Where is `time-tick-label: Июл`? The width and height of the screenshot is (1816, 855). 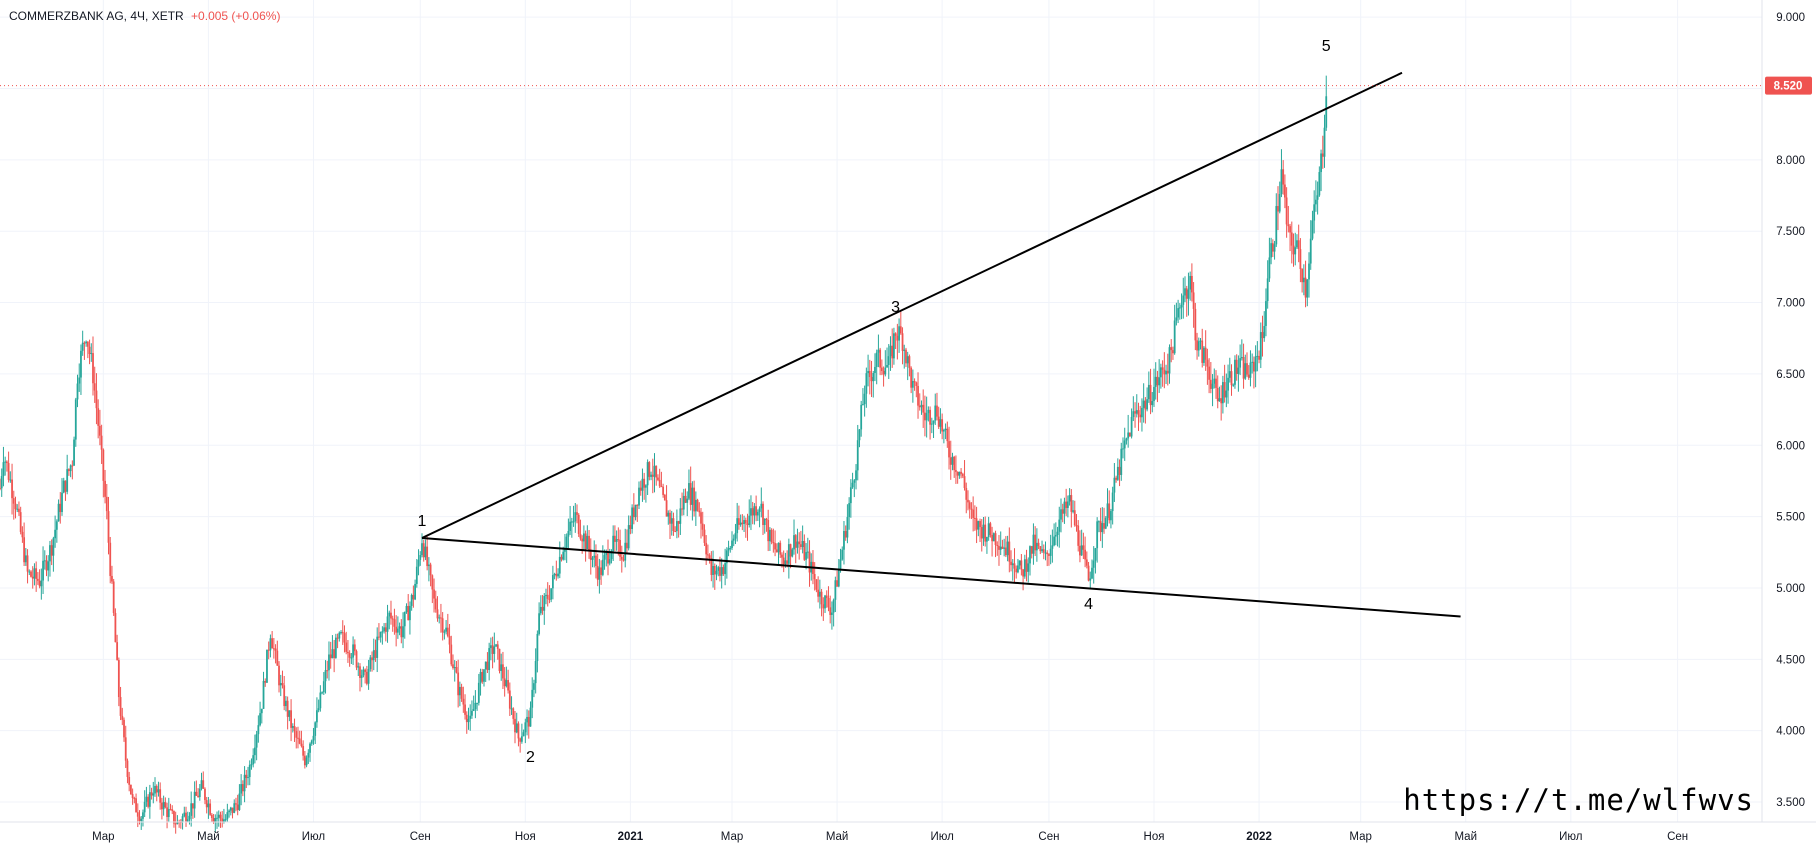 time-tick-label: Июл is located at coordinates (941, 837).